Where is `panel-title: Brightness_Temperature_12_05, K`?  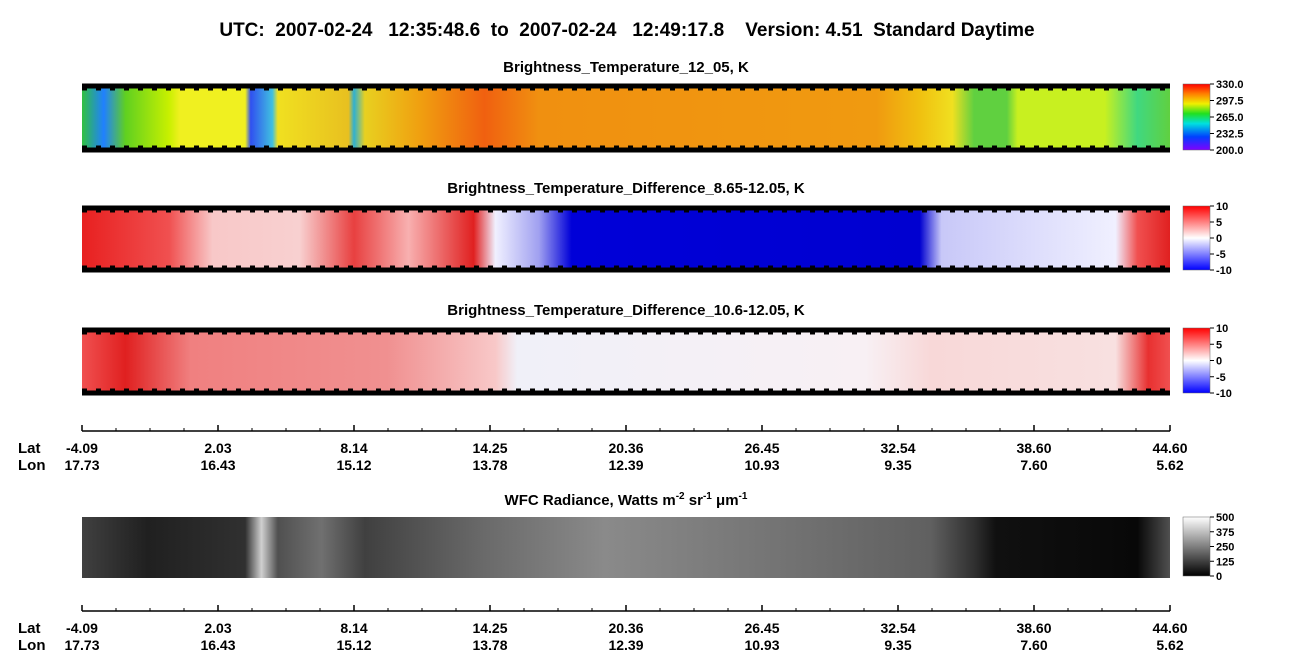
panel-title: Brightness_Temperature_12_05, K is located at coordinates (626, 67).